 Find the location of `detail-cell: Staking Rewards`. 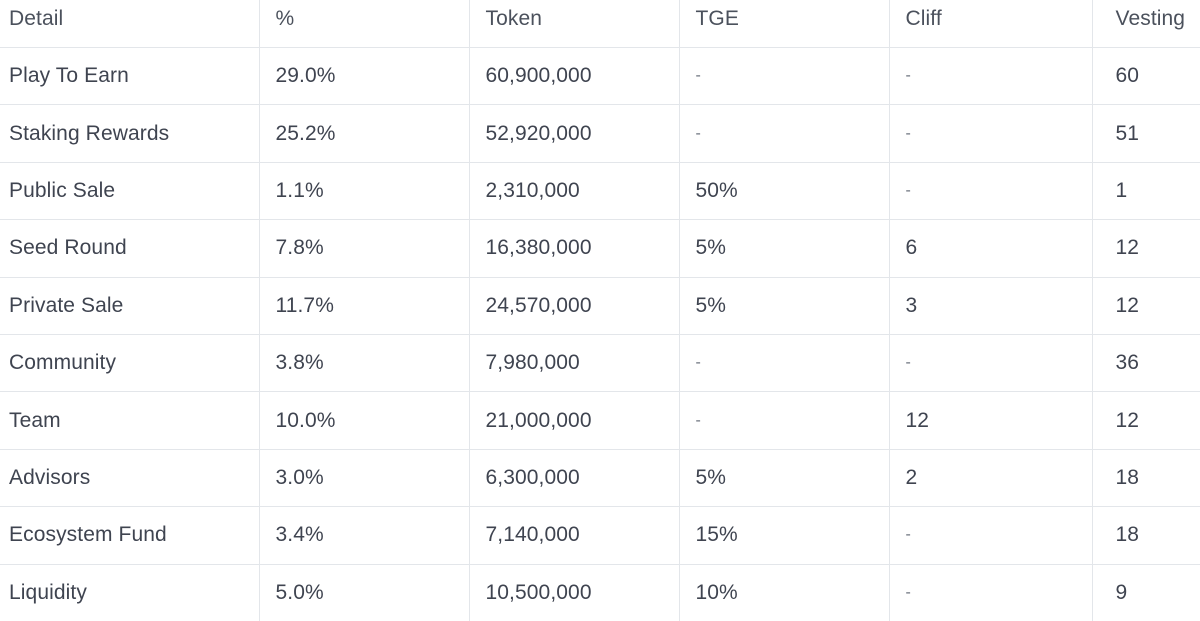

detail-cell: Staking Rewards is located at coordinates (130, 133).